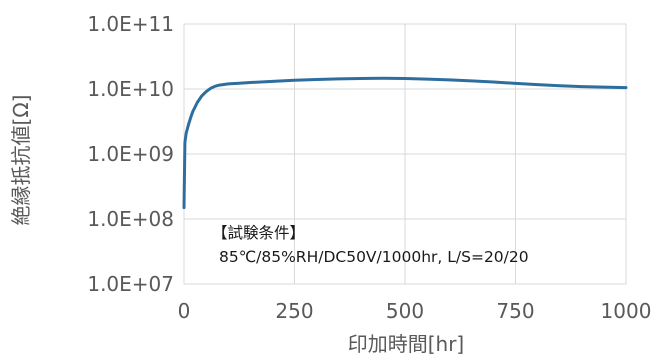  I want to click on test-conditions-text: 85℃/85%RH/DC50V/1000hr, L/S=20/20, so click(374, 257).